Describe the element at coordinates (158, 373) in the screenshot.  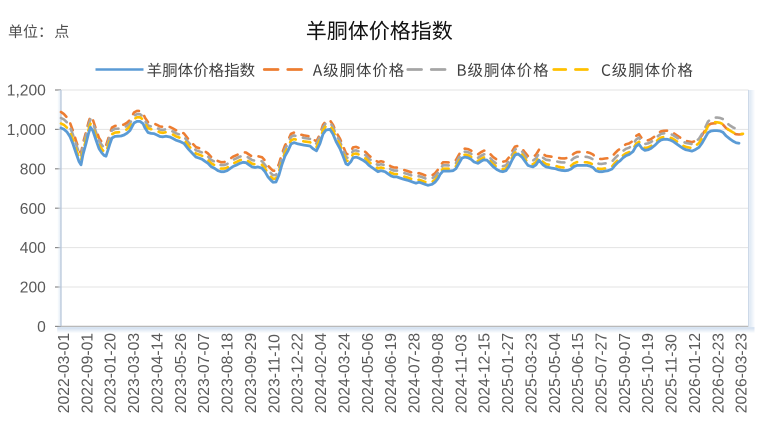
I see `svg-text: 2023-04-14` at that location.